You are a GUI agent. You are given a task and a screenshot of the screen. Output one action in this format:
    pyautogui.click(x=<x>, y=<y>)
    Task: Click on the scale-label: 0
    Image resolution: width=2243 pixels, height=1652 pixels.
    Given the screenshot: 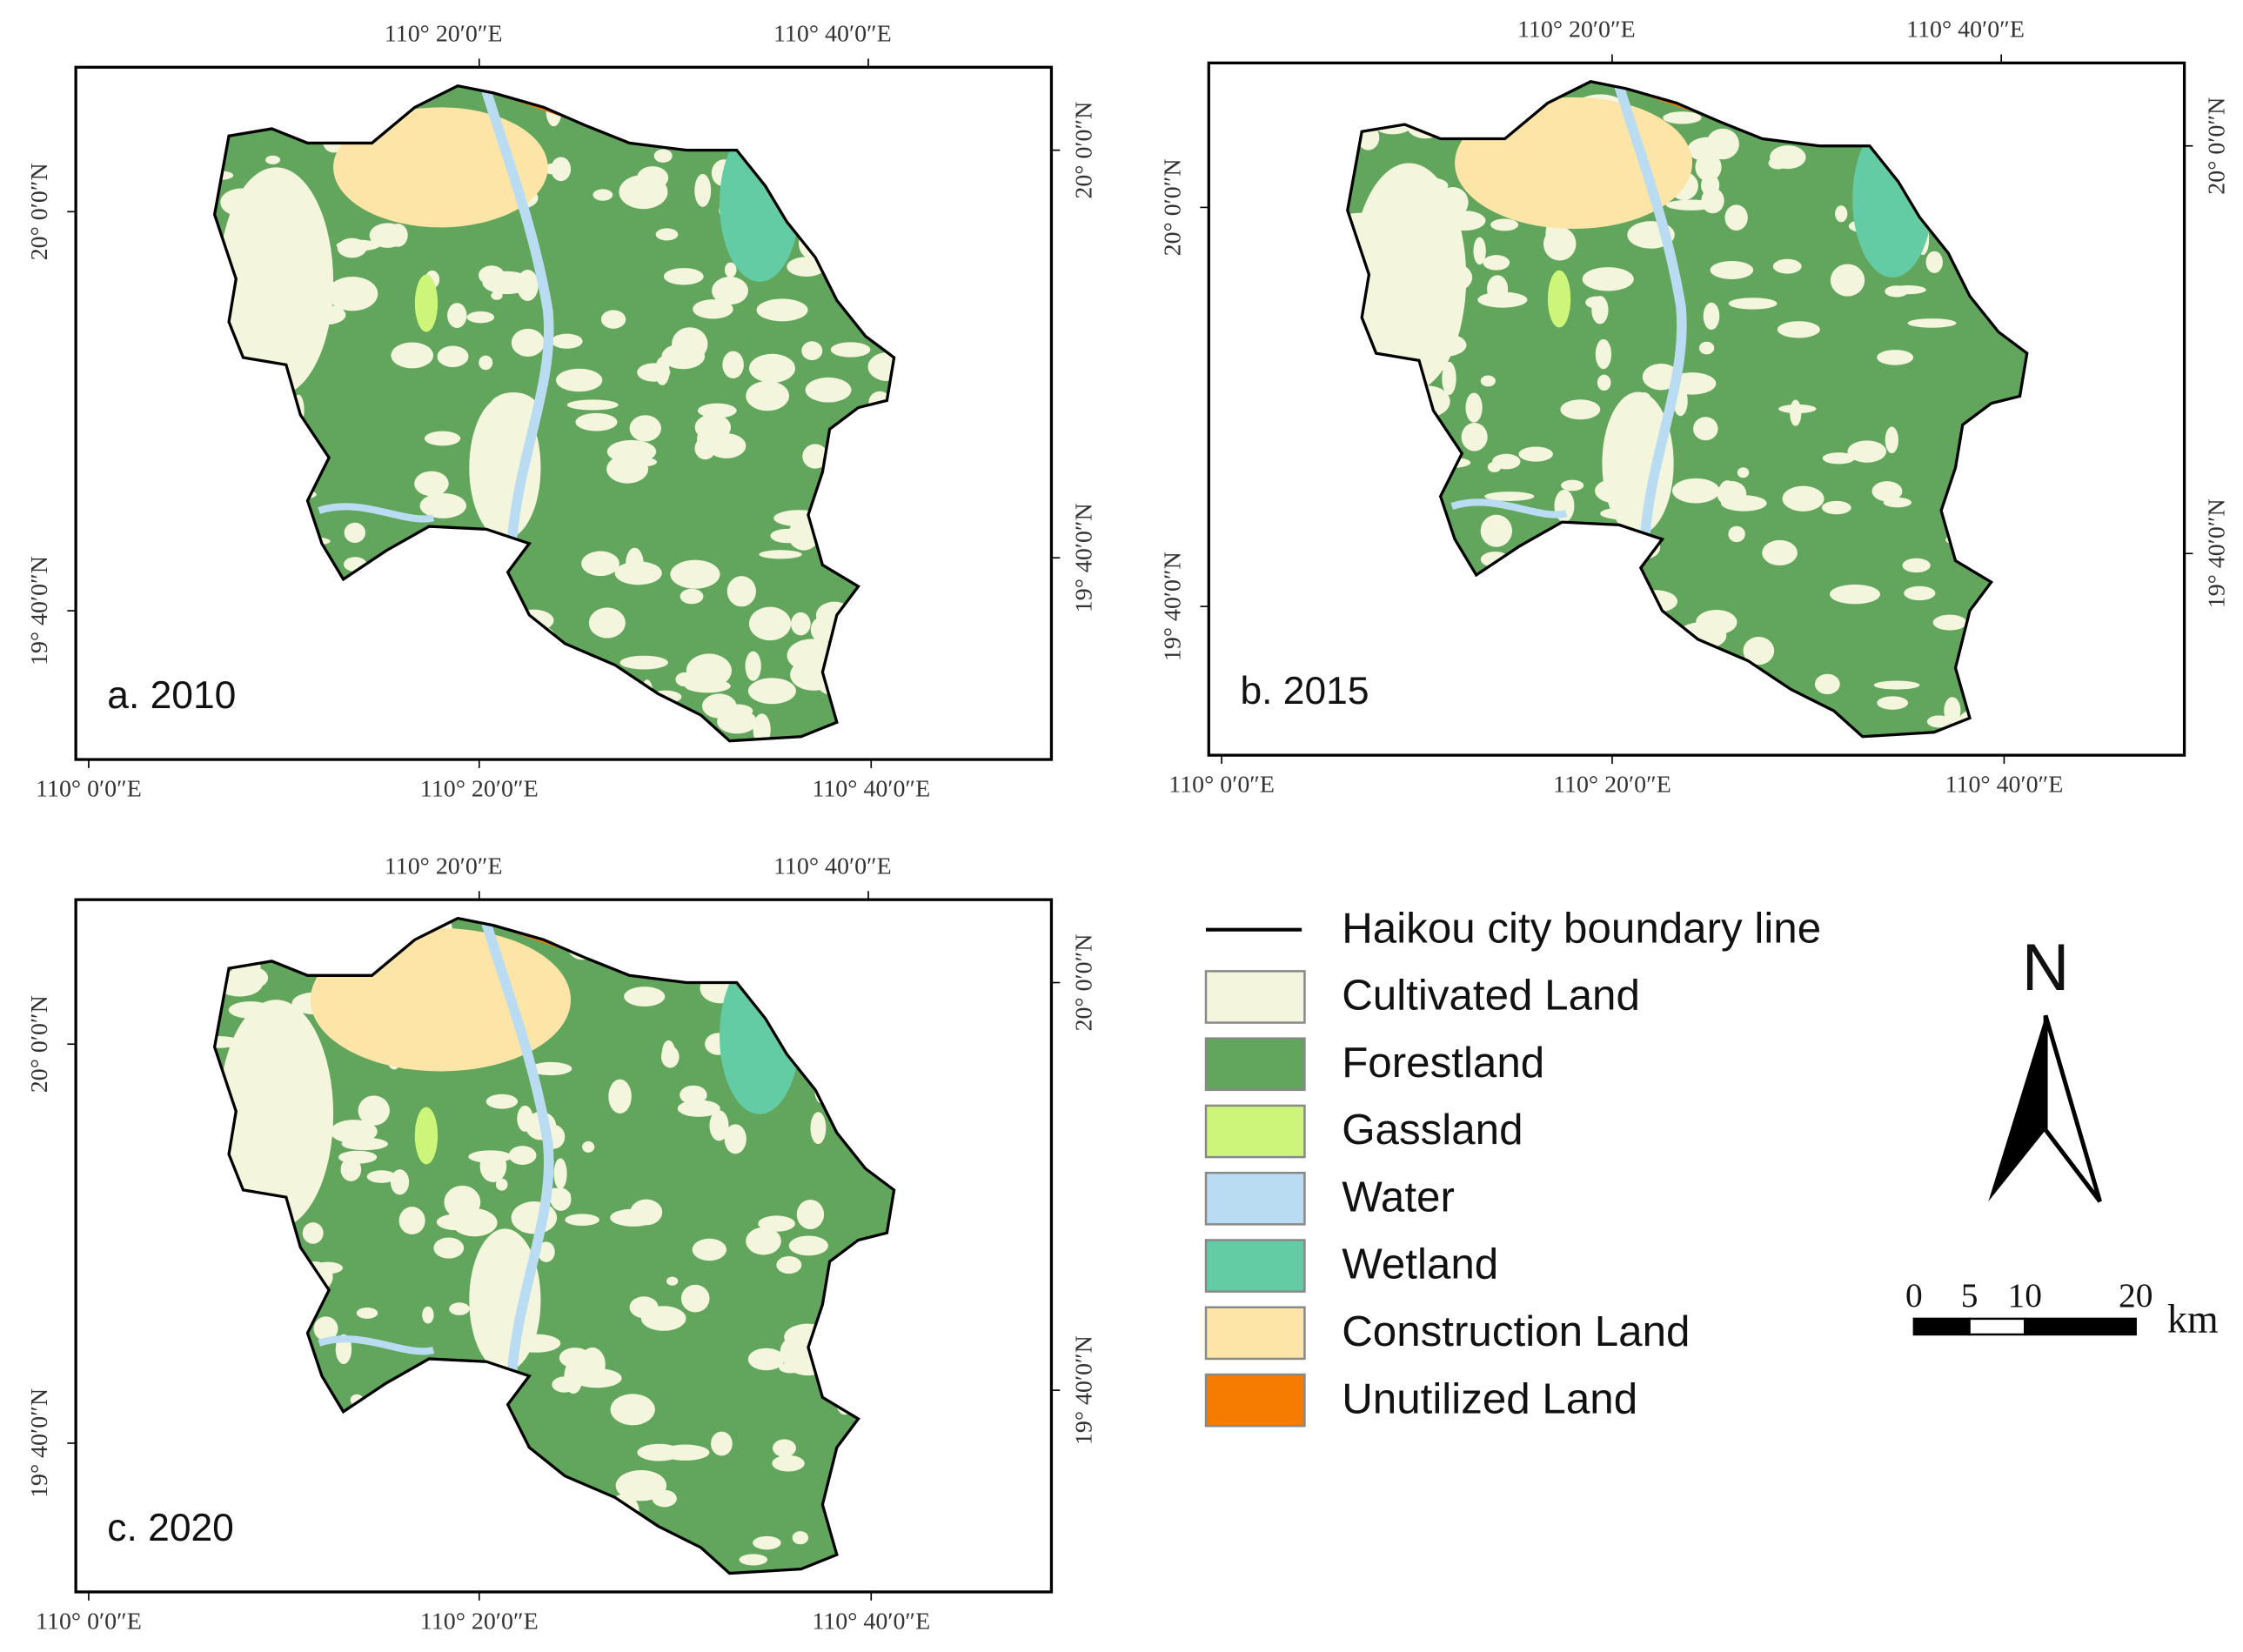 What is the action you would take?
    pyautogui.click(x=1914, y=1295)
    